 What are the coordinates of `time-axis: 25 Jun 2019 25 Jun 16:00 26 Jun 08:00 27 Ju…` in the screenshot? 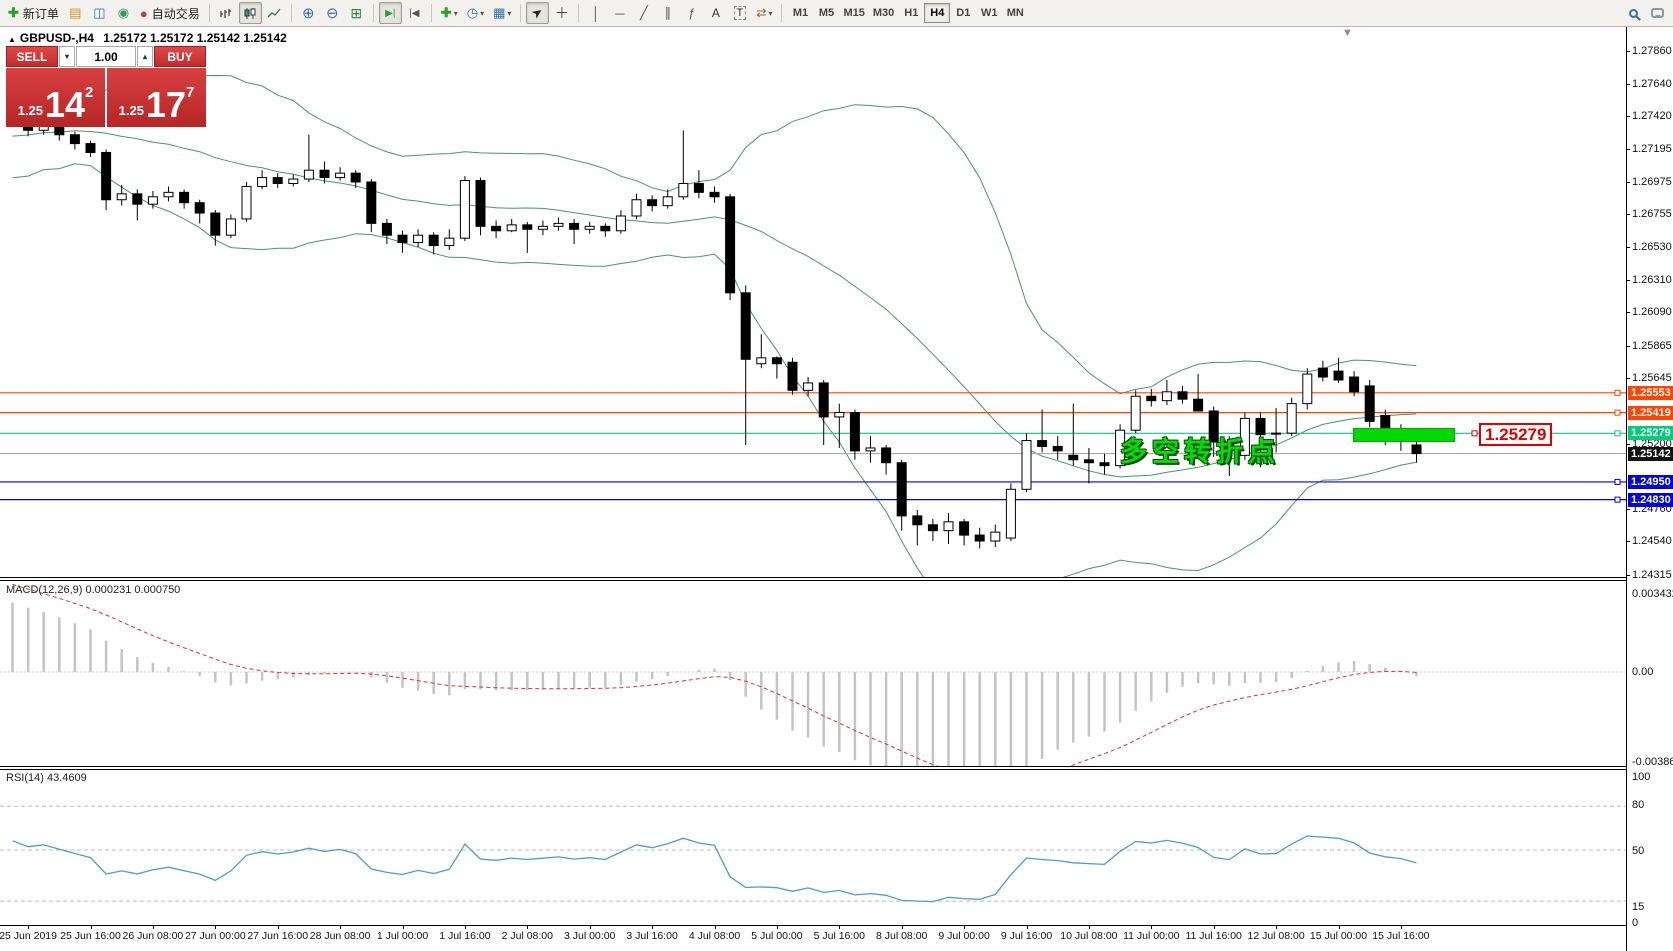 It's located at (813, 938).